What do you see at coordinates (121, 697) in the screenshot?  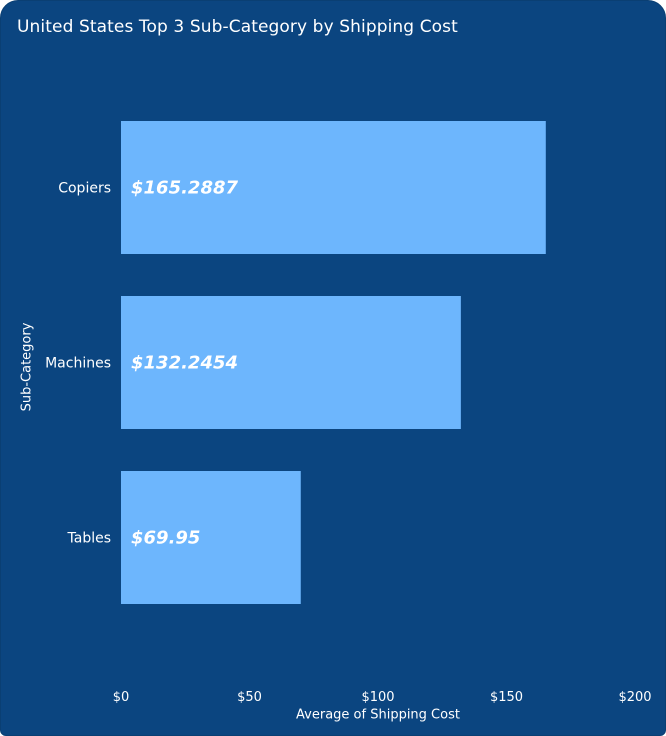 I see `x-tick-label: $0` at bounding box center [121, 697].